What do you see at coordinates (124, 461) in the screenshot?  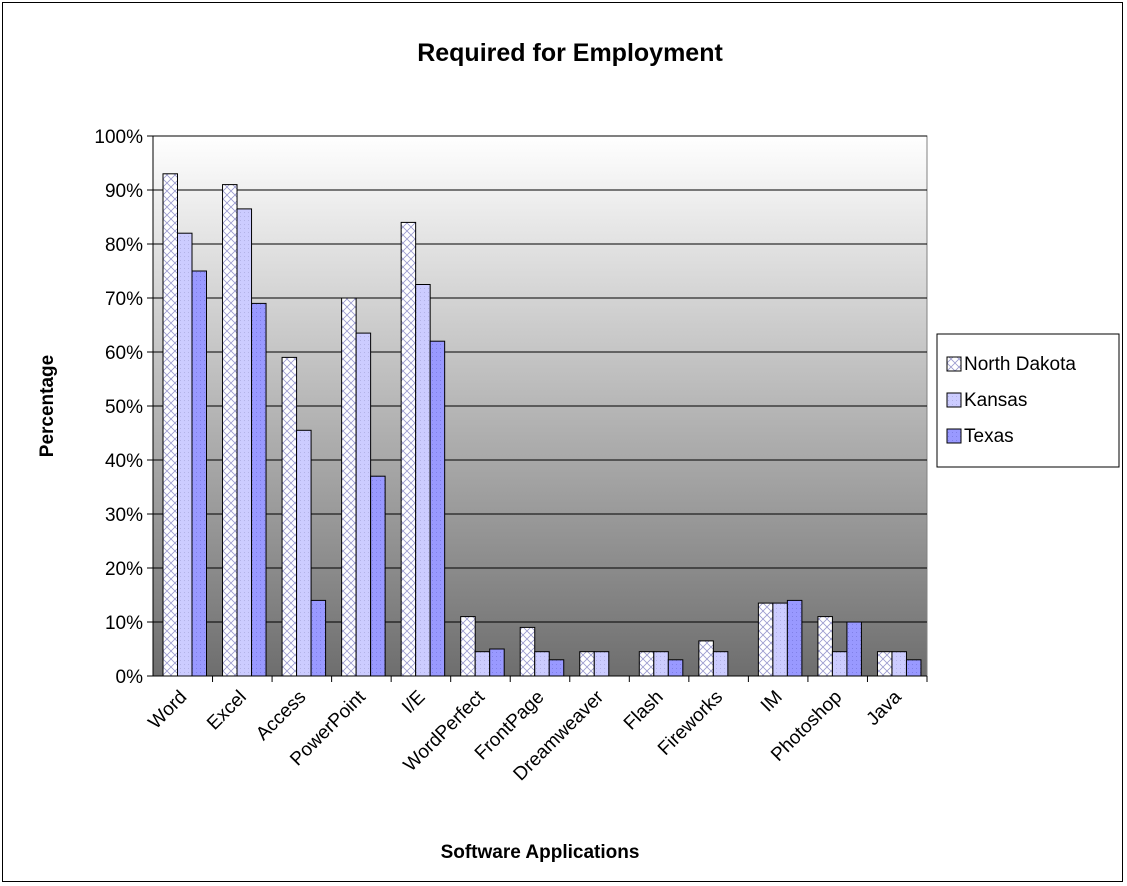 I see `y-tick-label: 40%` at bounding box center [124, 461].